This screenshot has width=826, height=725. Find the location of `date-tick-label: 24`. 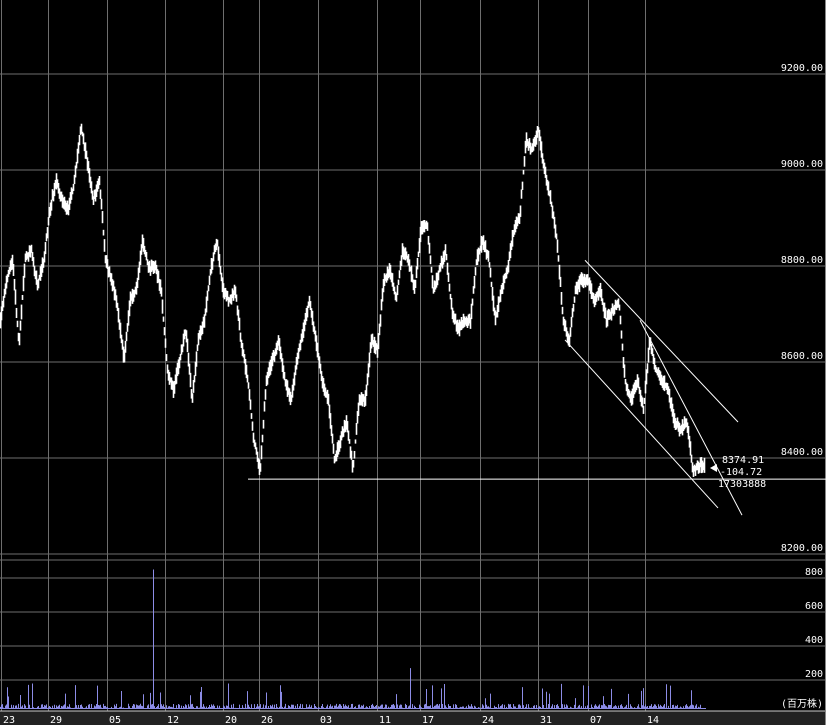

date-tick-label: 24 is located at coordinates (488, 720).